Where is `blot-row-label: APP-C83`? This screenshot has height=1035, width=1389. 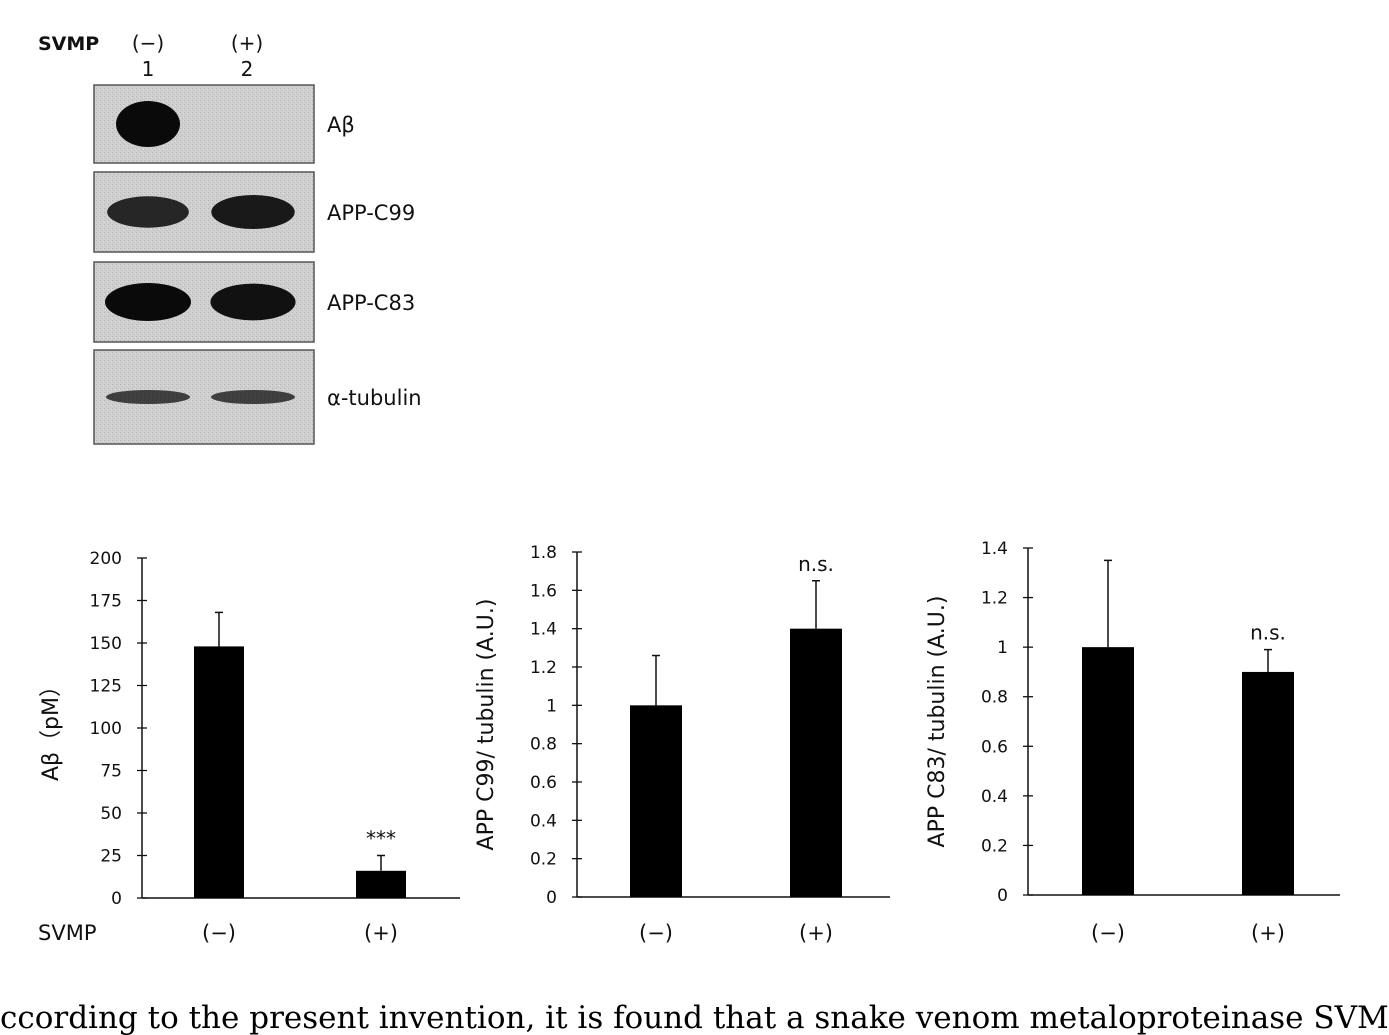 blot-row-label: APP-C83 is located at coordinates (371, 303).